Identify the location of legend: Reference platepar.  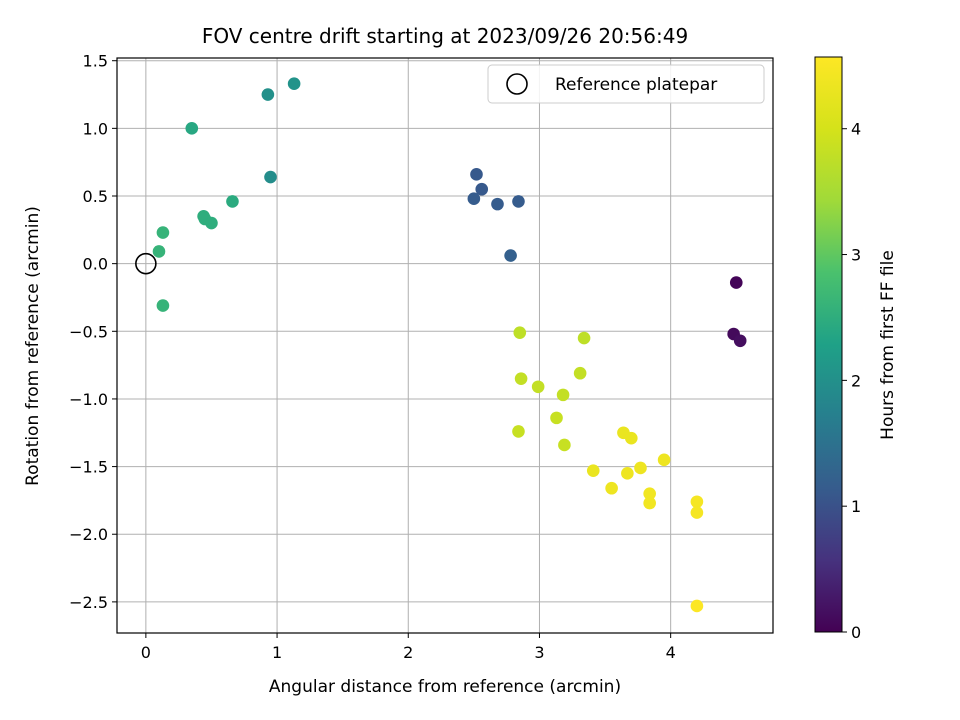
(626, 84).